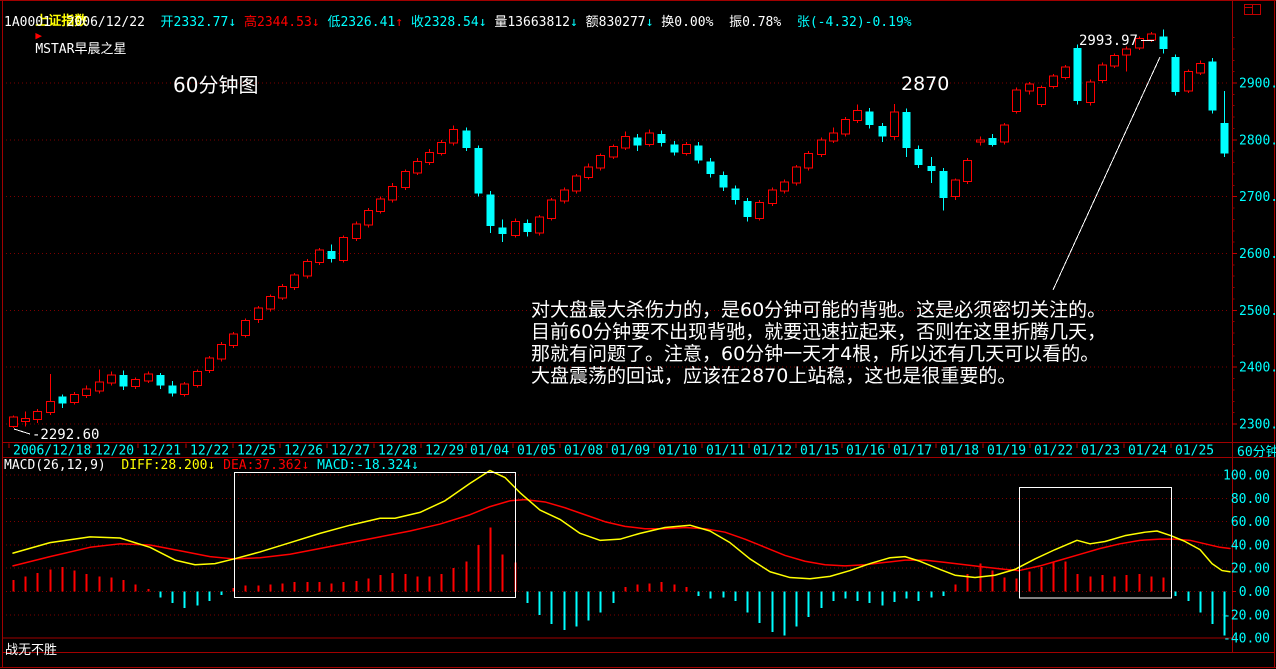 The width and height of the screenshot is (1276, 669). Describe the element at coordinates (819, 332) in the screenshot. I see `annotation-line: 目前60分钟要不出现背驰，就要迅速拉起来，否则在这里折腾几天，` at that location.